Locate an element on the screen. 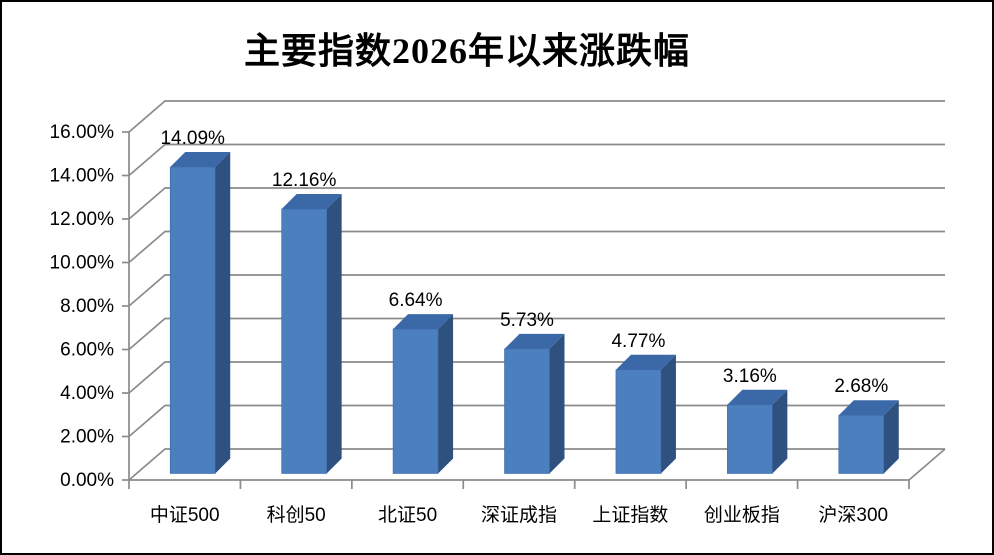  data-label: 5.73% is located at coordinates (527, 320).